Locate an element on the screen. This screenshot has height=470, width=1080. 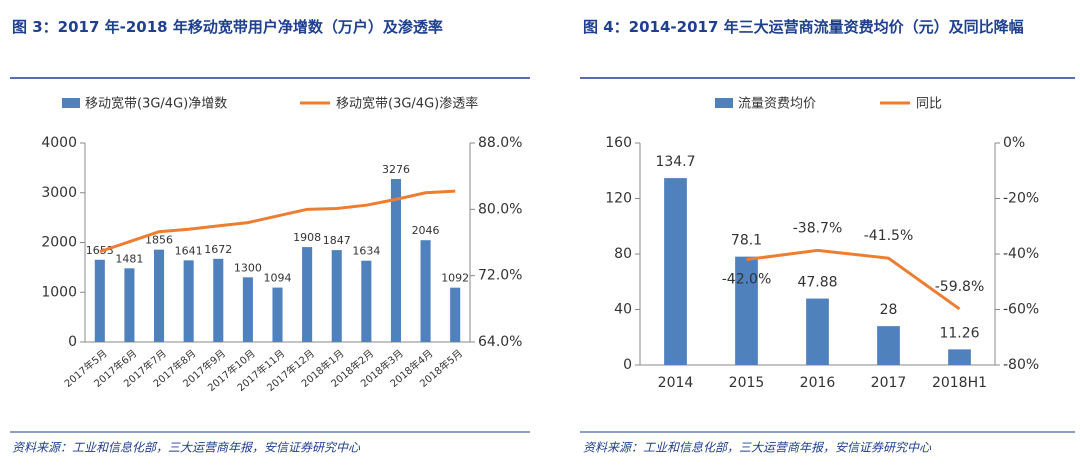
bar-label: 3276 is located at coordinates (396, 169).